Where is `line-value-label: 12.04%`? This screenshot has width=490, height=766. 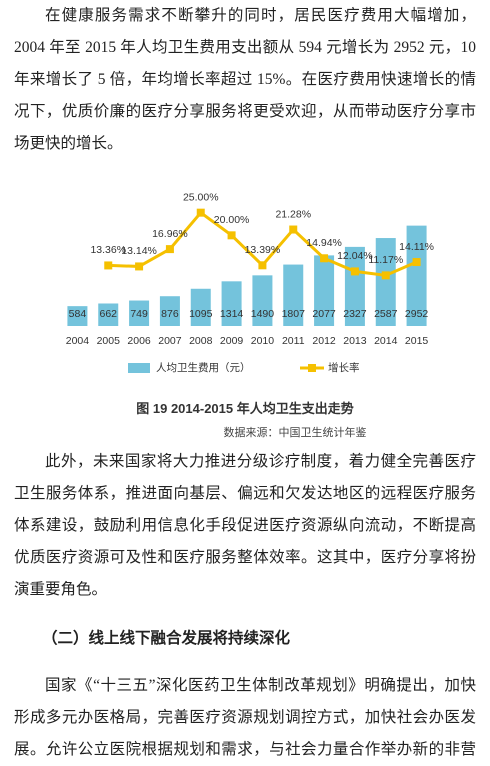
line-value-label: 12.04% is located at coordinates (355, 256).